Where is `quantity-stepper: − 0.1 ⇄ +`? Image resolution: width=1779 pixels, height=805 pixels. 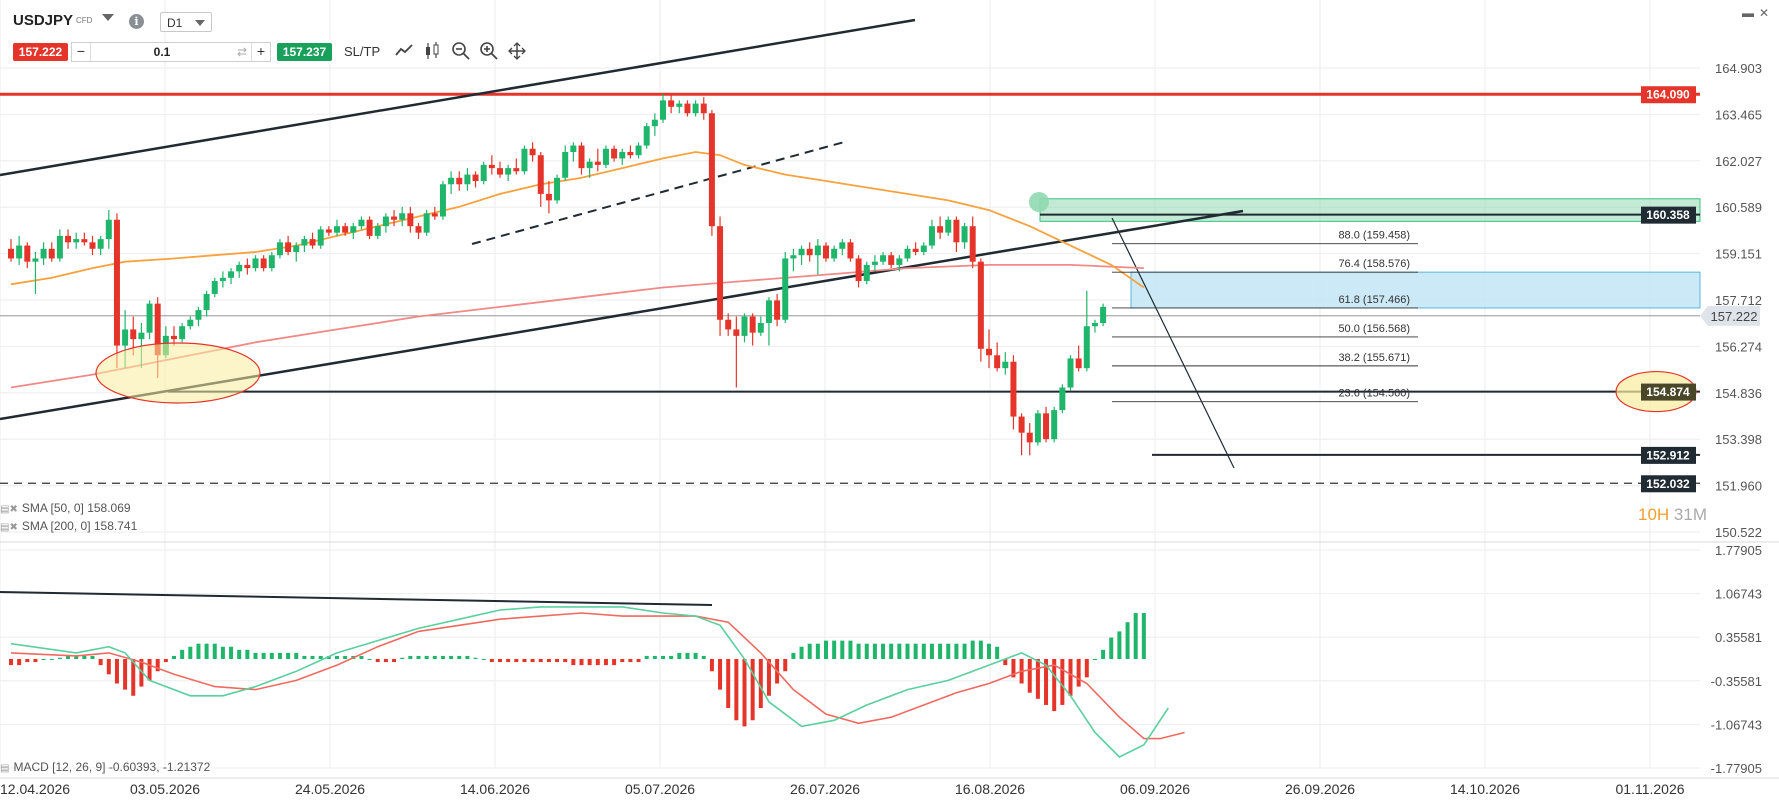
quantity-stepper: − 0.1 ⇄ + is located at coordinates (171, 52).